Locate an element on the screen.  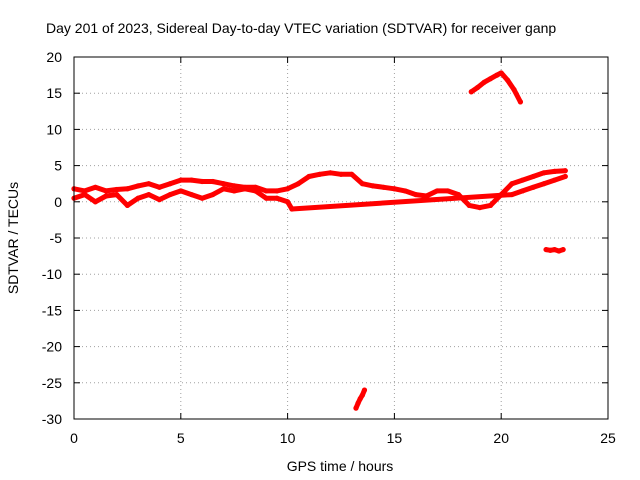
y-tick-label: -25 is located at coordinates (52, 383).